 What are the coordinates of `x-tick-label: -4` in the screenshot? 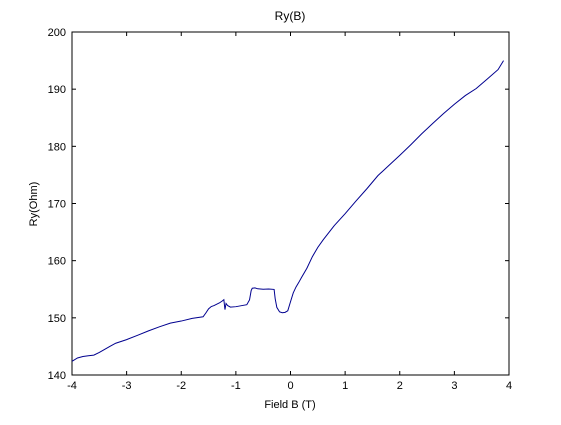 It's located at (72, 386).